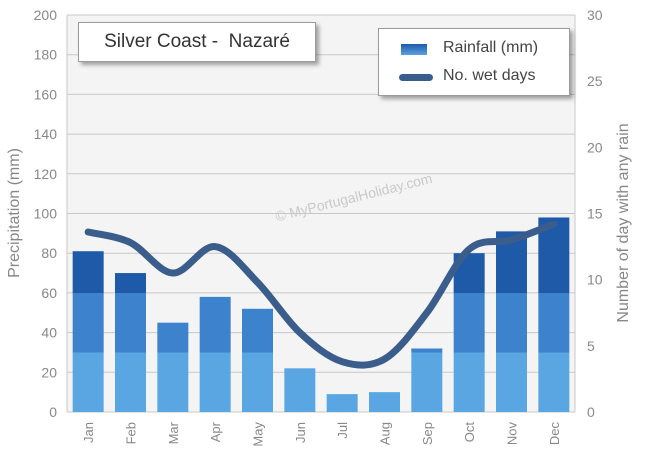 This screenshot has height=450, width=650. What do you see at coordinates (595, 81) in the screenshot?
I see `y2-tick-label: 25` at bounding box center [595, 81].